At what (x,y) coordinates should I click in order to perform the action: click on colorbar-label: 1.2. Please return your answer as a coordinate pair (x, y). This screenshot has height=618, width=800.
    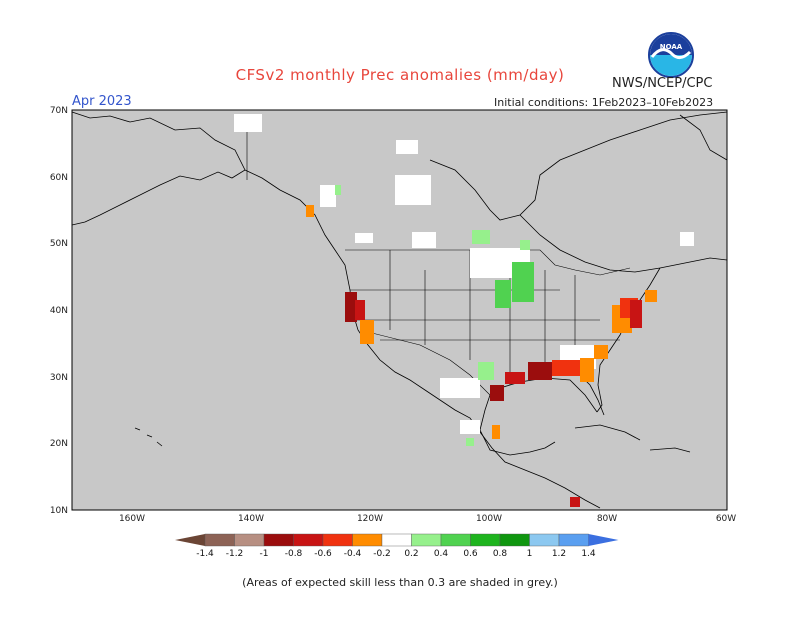
    Looking at the image, I should click on (559, 554).